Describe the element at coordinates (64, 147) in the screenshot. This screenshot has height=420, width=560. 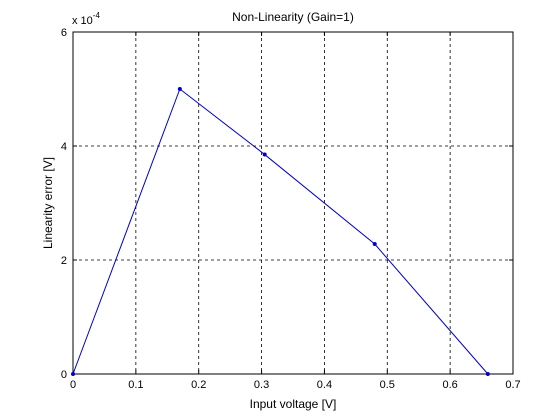
I see `y-tick-label: 4` at that location.